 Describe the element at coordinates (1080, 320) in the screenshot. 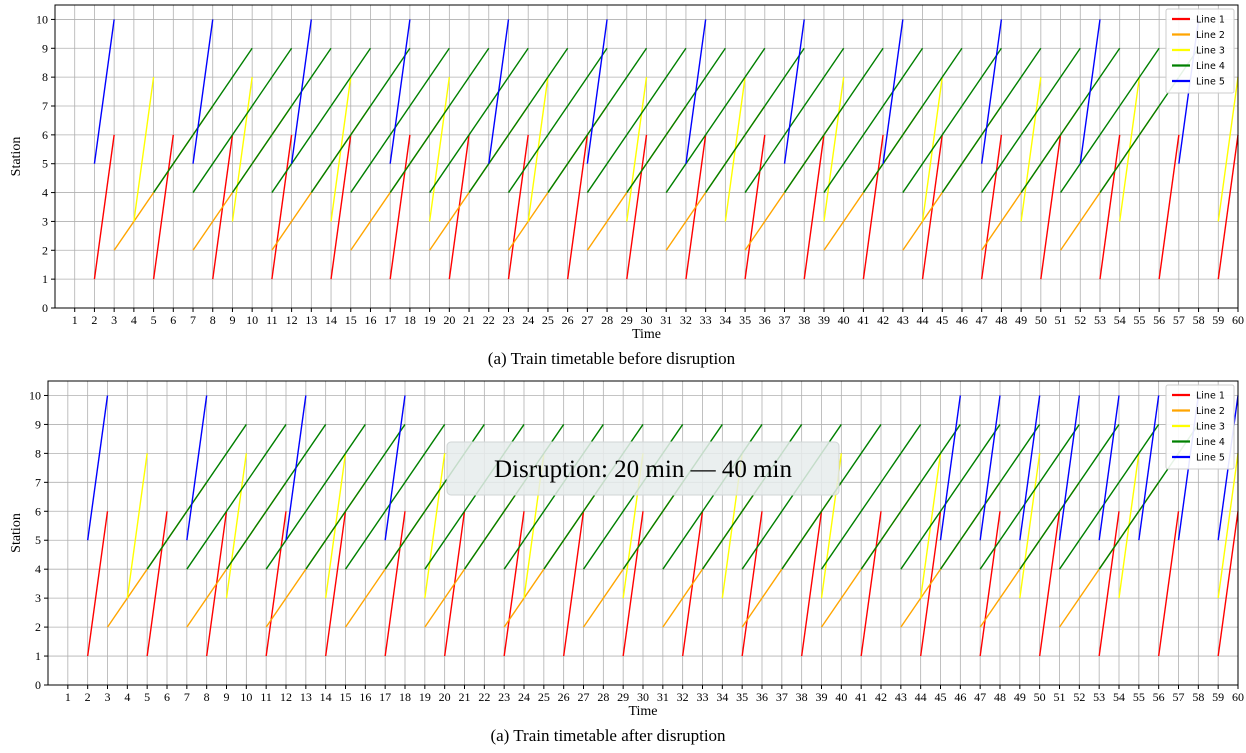

I see `x-tick-label: 52` at that location.